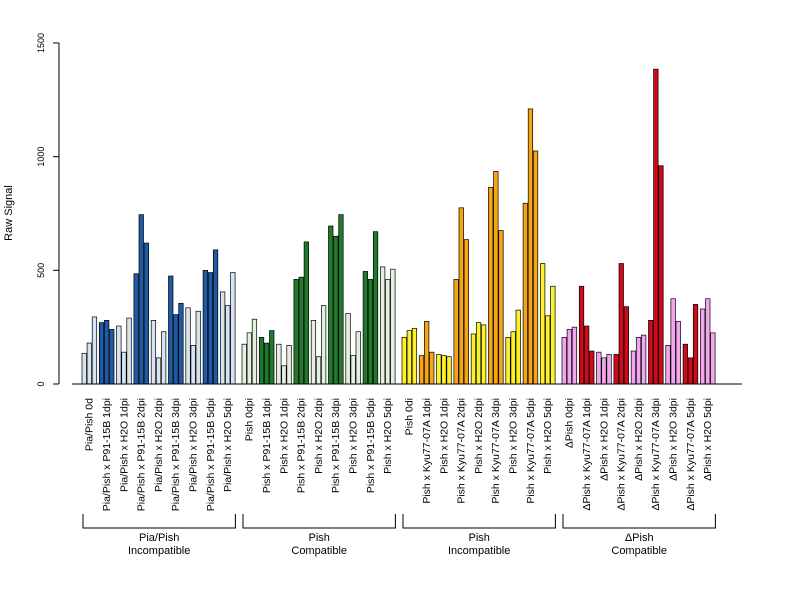 This screenshot has width=800, height=600. I want to click on y-axis-label: Raw Signal, so click(9, 213).